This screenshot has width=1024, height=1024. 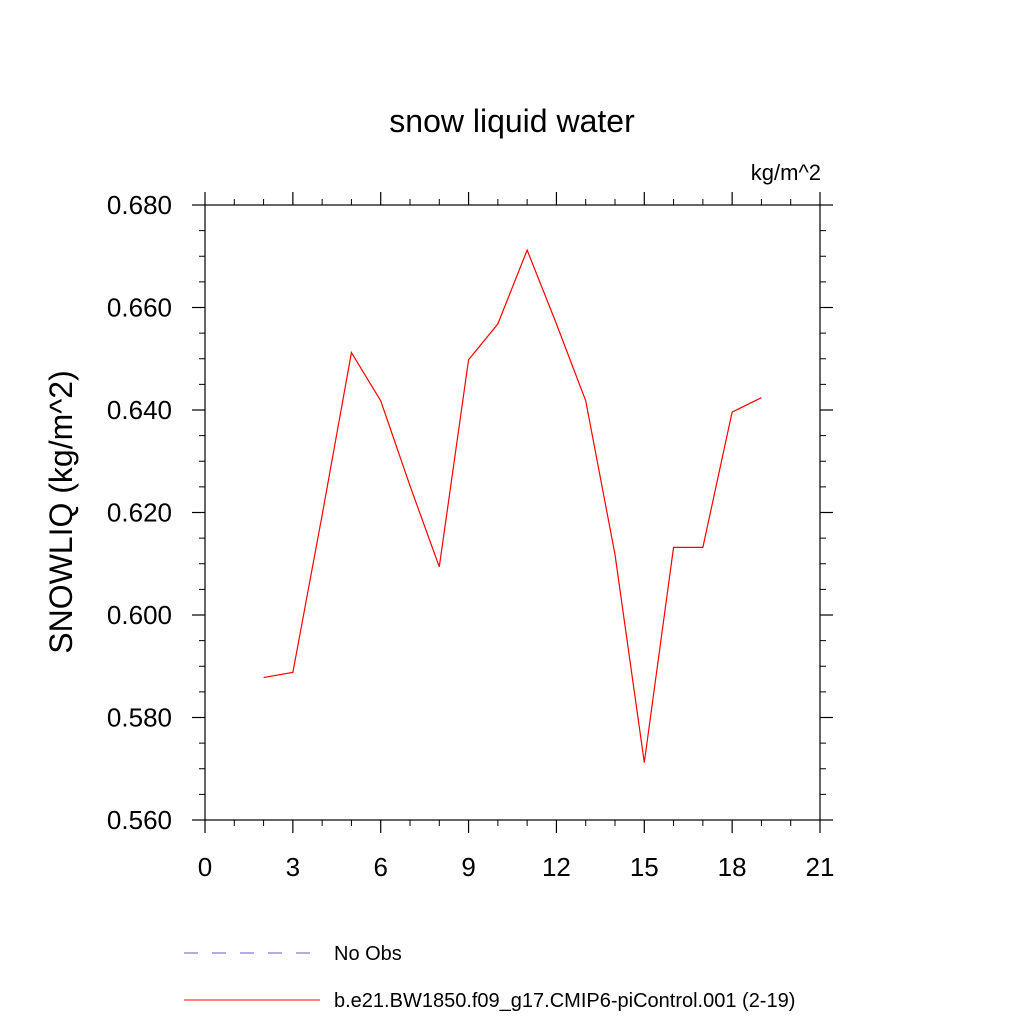 I want to click on y-tick-label: 0.680, so click(x=139, y=205).